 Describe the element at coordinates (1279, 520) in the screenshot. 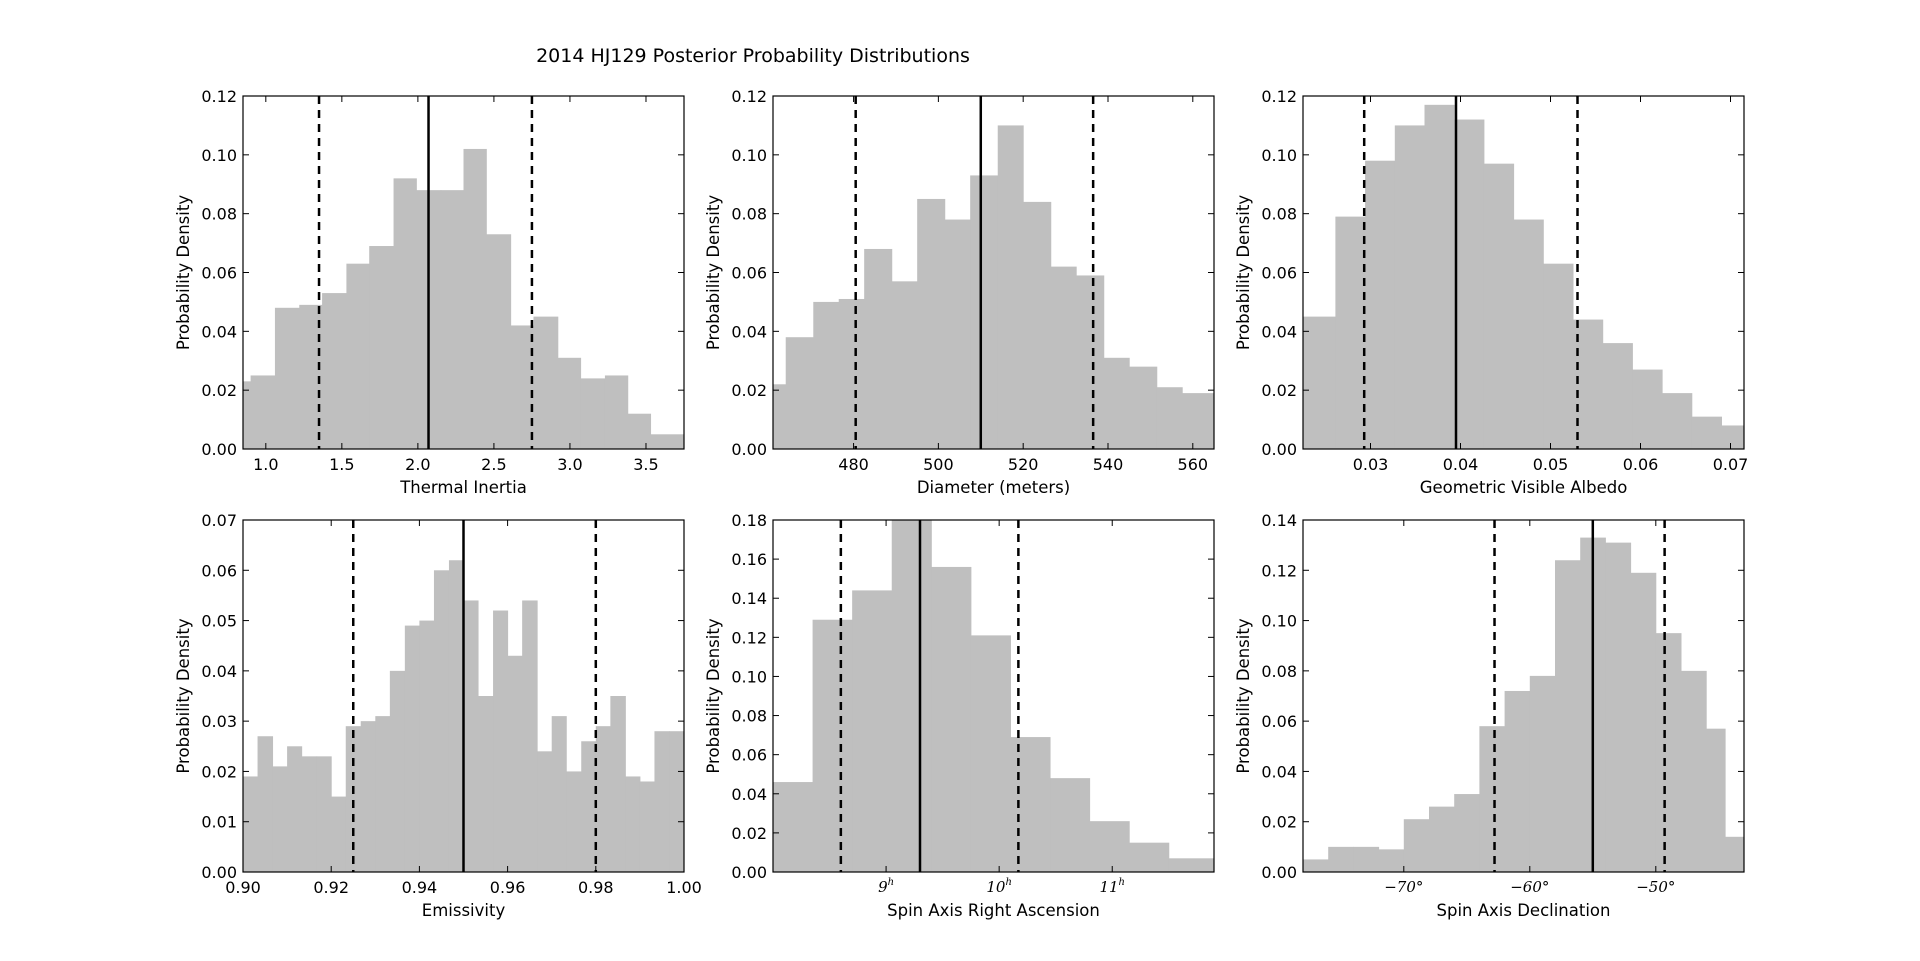

I see `y-tick-label: 0.14` at that location.